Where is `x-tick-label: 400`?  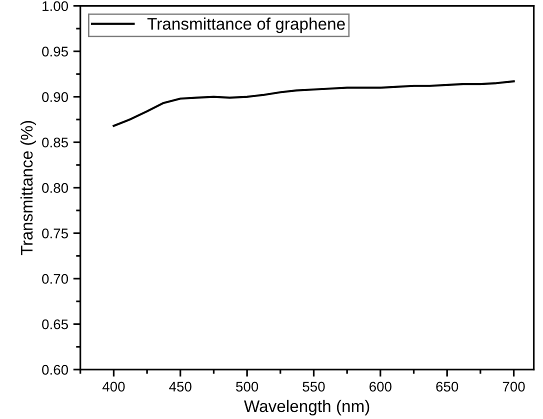
x-tick-label: 400 is located at coordinates (113, 387).